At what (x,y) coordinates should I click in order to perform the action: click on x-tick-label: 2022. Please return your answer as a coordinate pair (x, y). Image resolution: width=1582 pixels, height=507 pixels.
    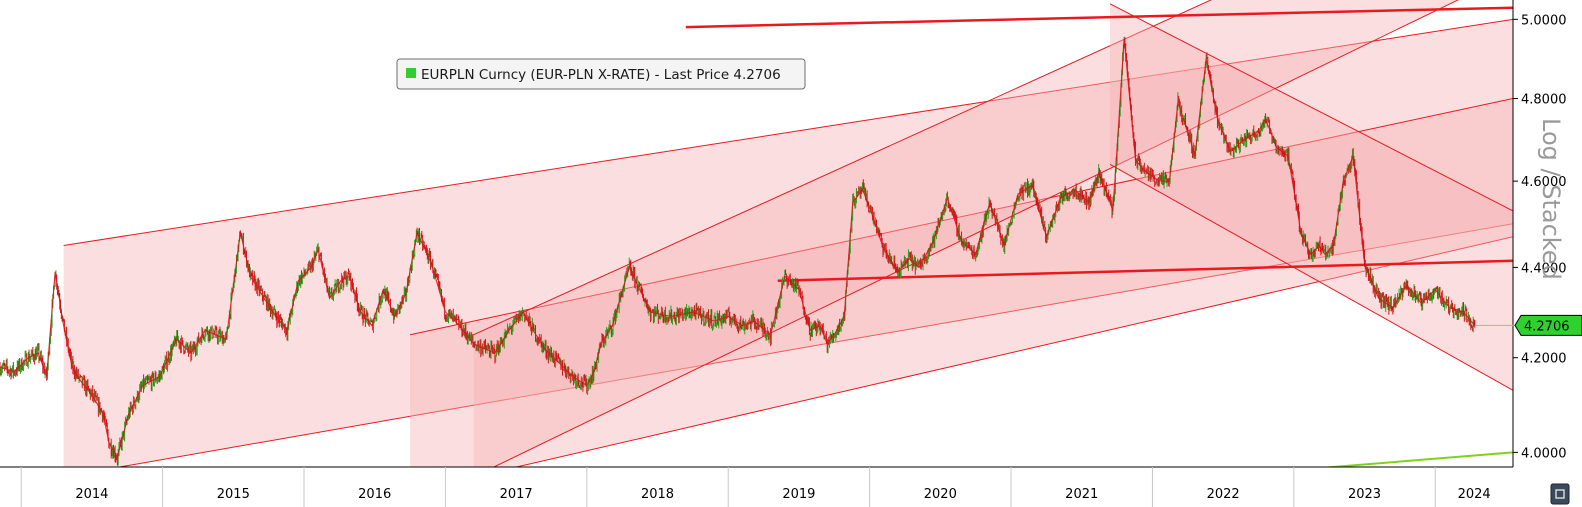
    Looking at the image, I should click on (1223, 494).